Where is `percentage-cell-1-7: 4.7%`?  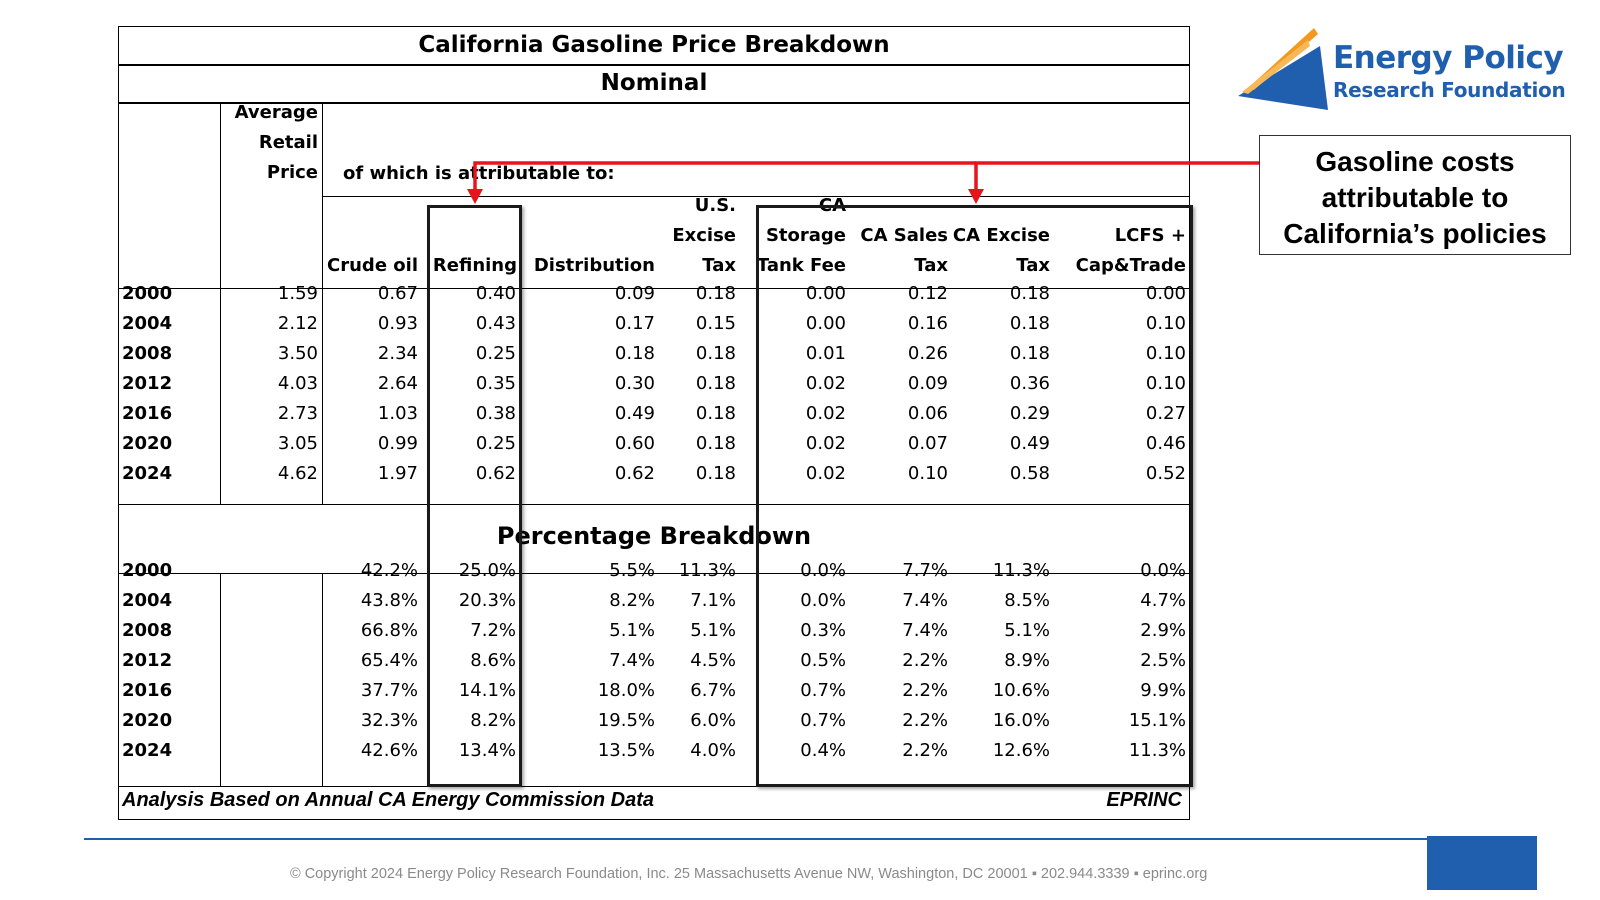 percentage-cell-1-7: 4.7% is located at coordinates (1163, 600).